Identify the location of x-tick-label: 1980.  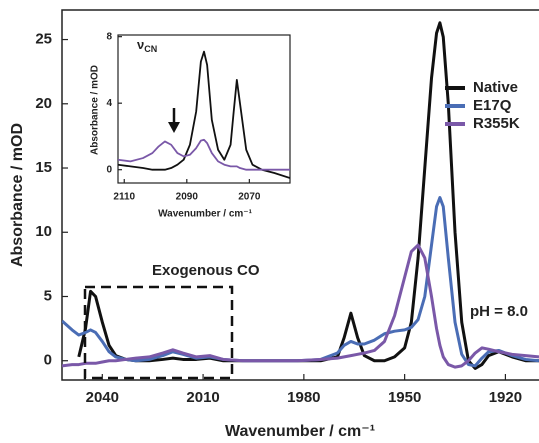
(303, 397).